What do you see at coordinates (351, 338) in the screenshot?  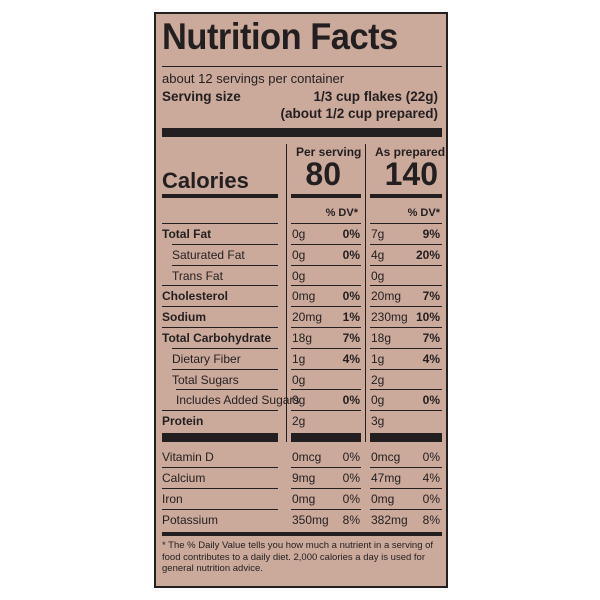 I see `dv-per-serving: 7%` at bounding box center [351, 338].